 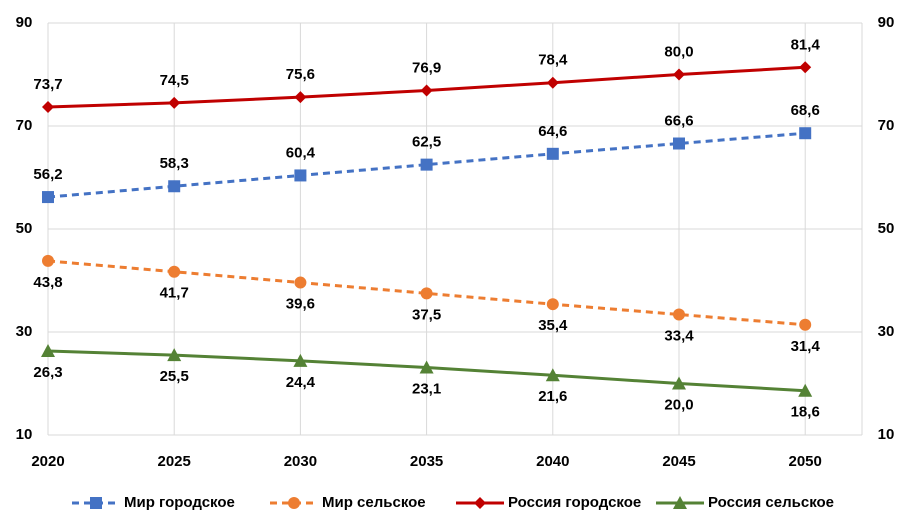 What do you see at coordinates (805, 412) in the screenshot?
I see `data-label: 18,6` at bounding box center [805, 412].